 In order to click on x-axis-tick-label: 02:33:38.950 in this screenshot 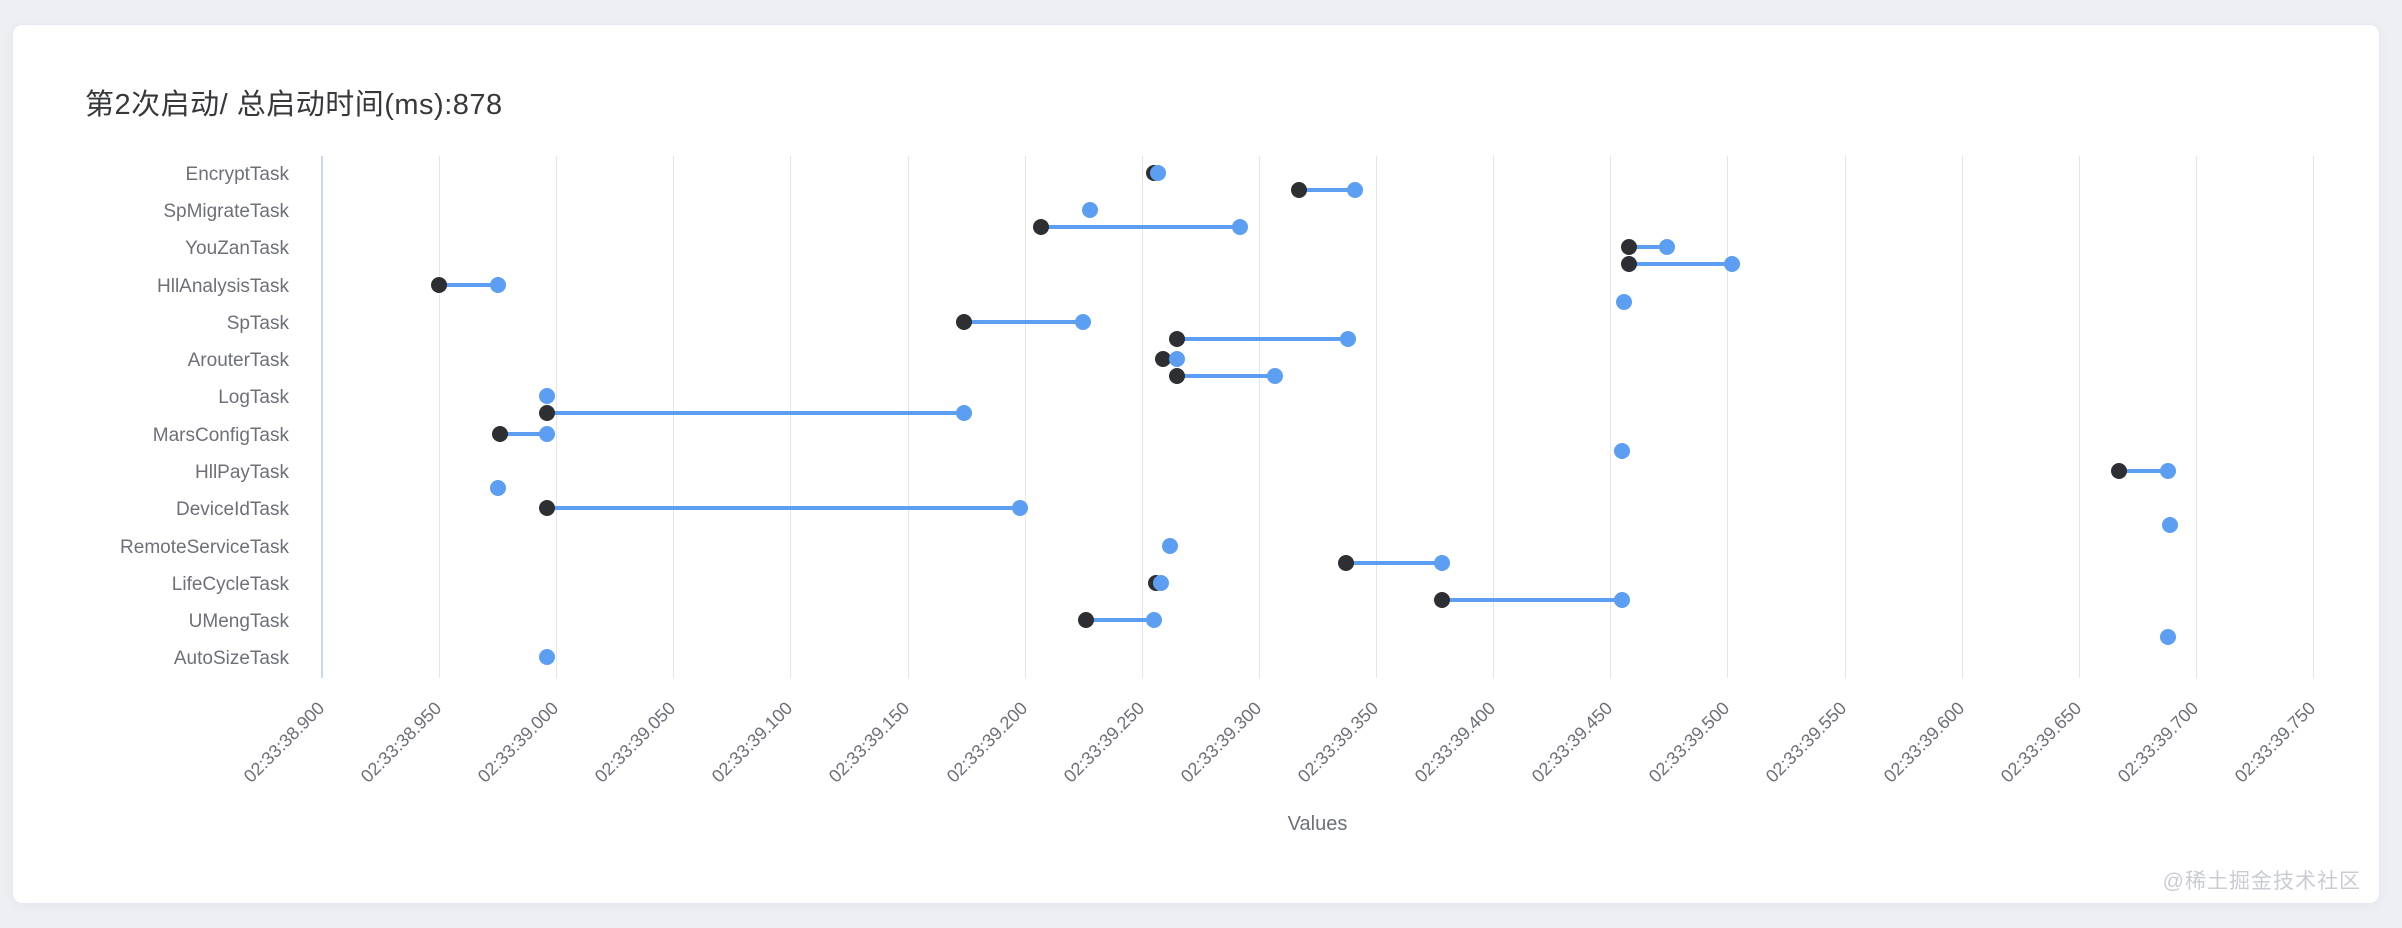, I will do `click(401, 742)`.